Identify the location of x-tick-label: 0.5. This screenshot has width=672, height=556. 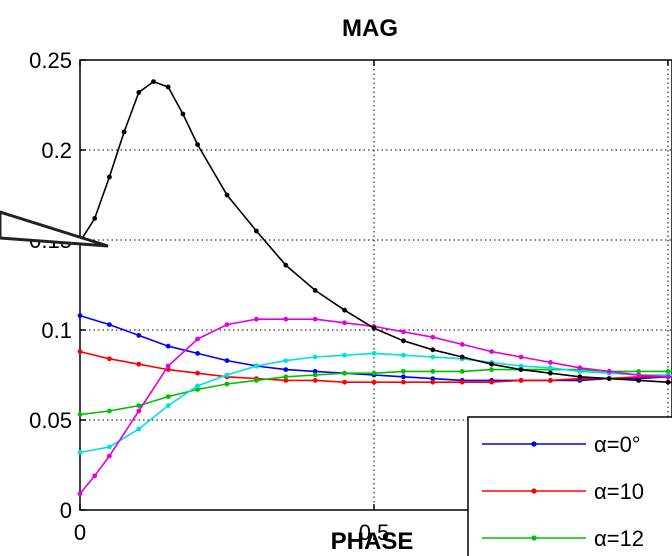
(374, 532).